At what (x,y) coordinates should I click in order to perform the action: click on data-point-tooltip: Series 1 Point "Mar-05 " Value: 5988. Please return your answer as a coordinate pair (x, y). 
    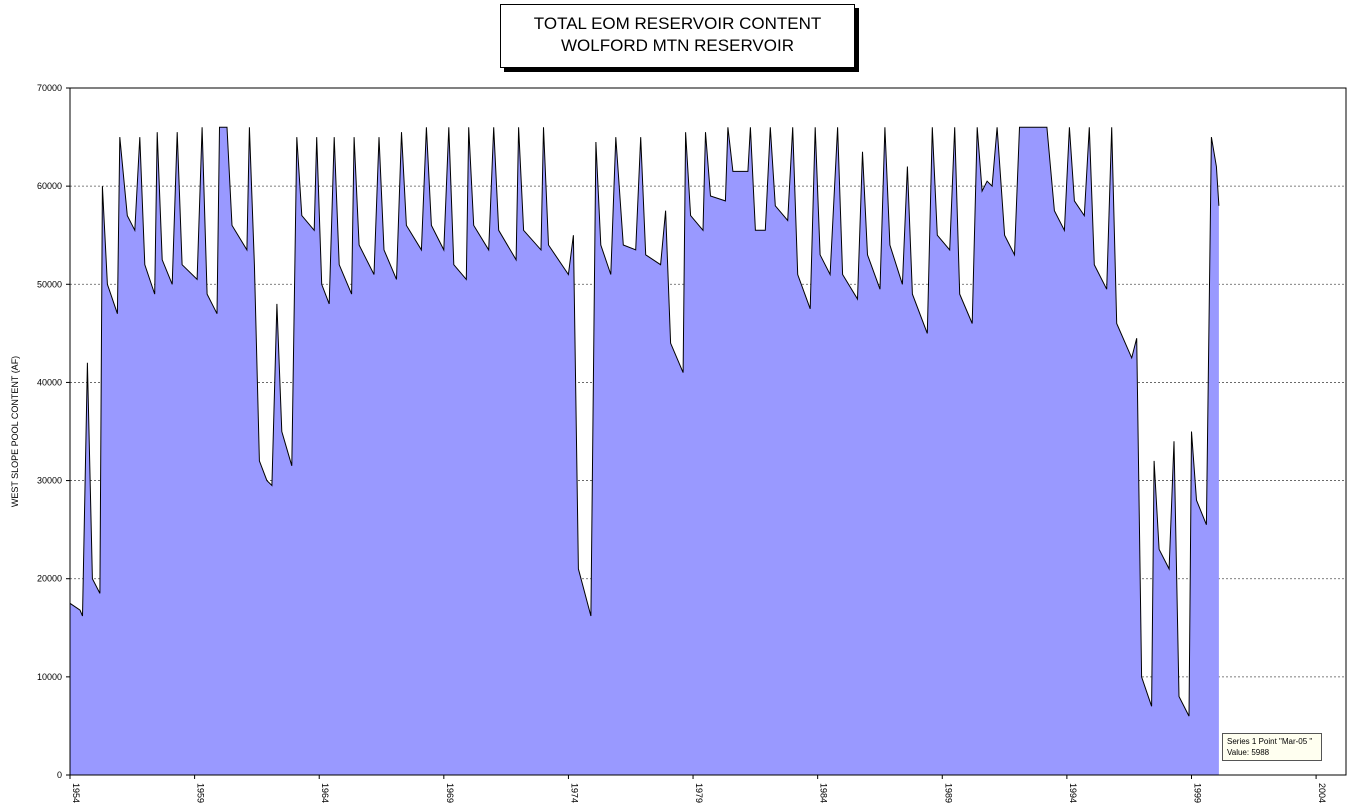
    Looking at the image, I should click on (1272, 747).